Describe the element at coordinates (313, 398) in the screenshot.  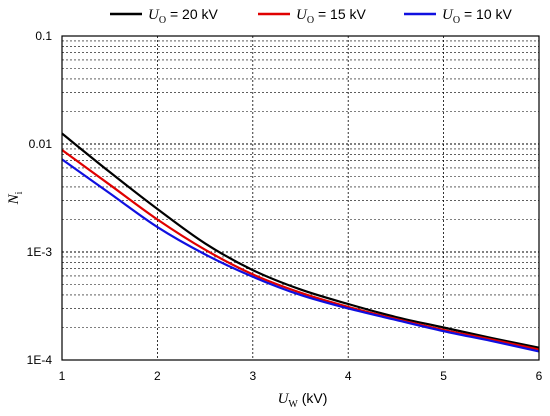
I see `x-axis-unit: (kV)` at that location.